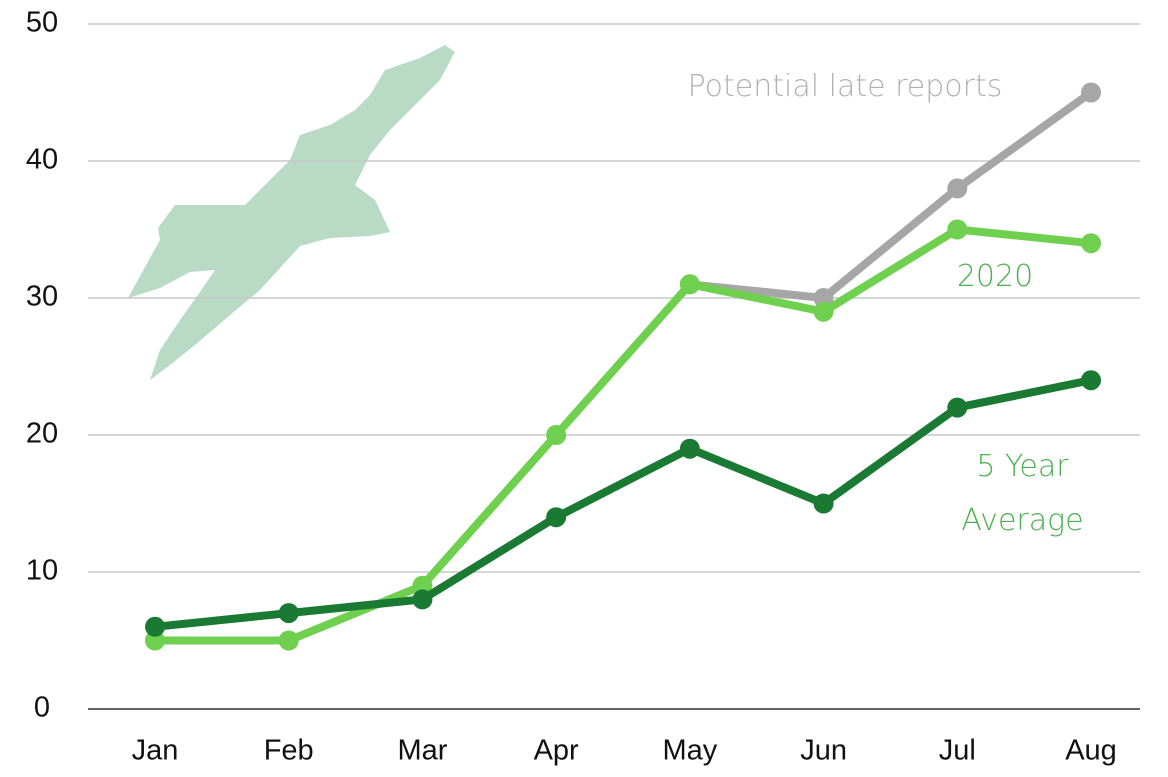  Describe the element at coordinates (845, 86) in the screenshot. I see `series-label: Potential late reports` at that location.